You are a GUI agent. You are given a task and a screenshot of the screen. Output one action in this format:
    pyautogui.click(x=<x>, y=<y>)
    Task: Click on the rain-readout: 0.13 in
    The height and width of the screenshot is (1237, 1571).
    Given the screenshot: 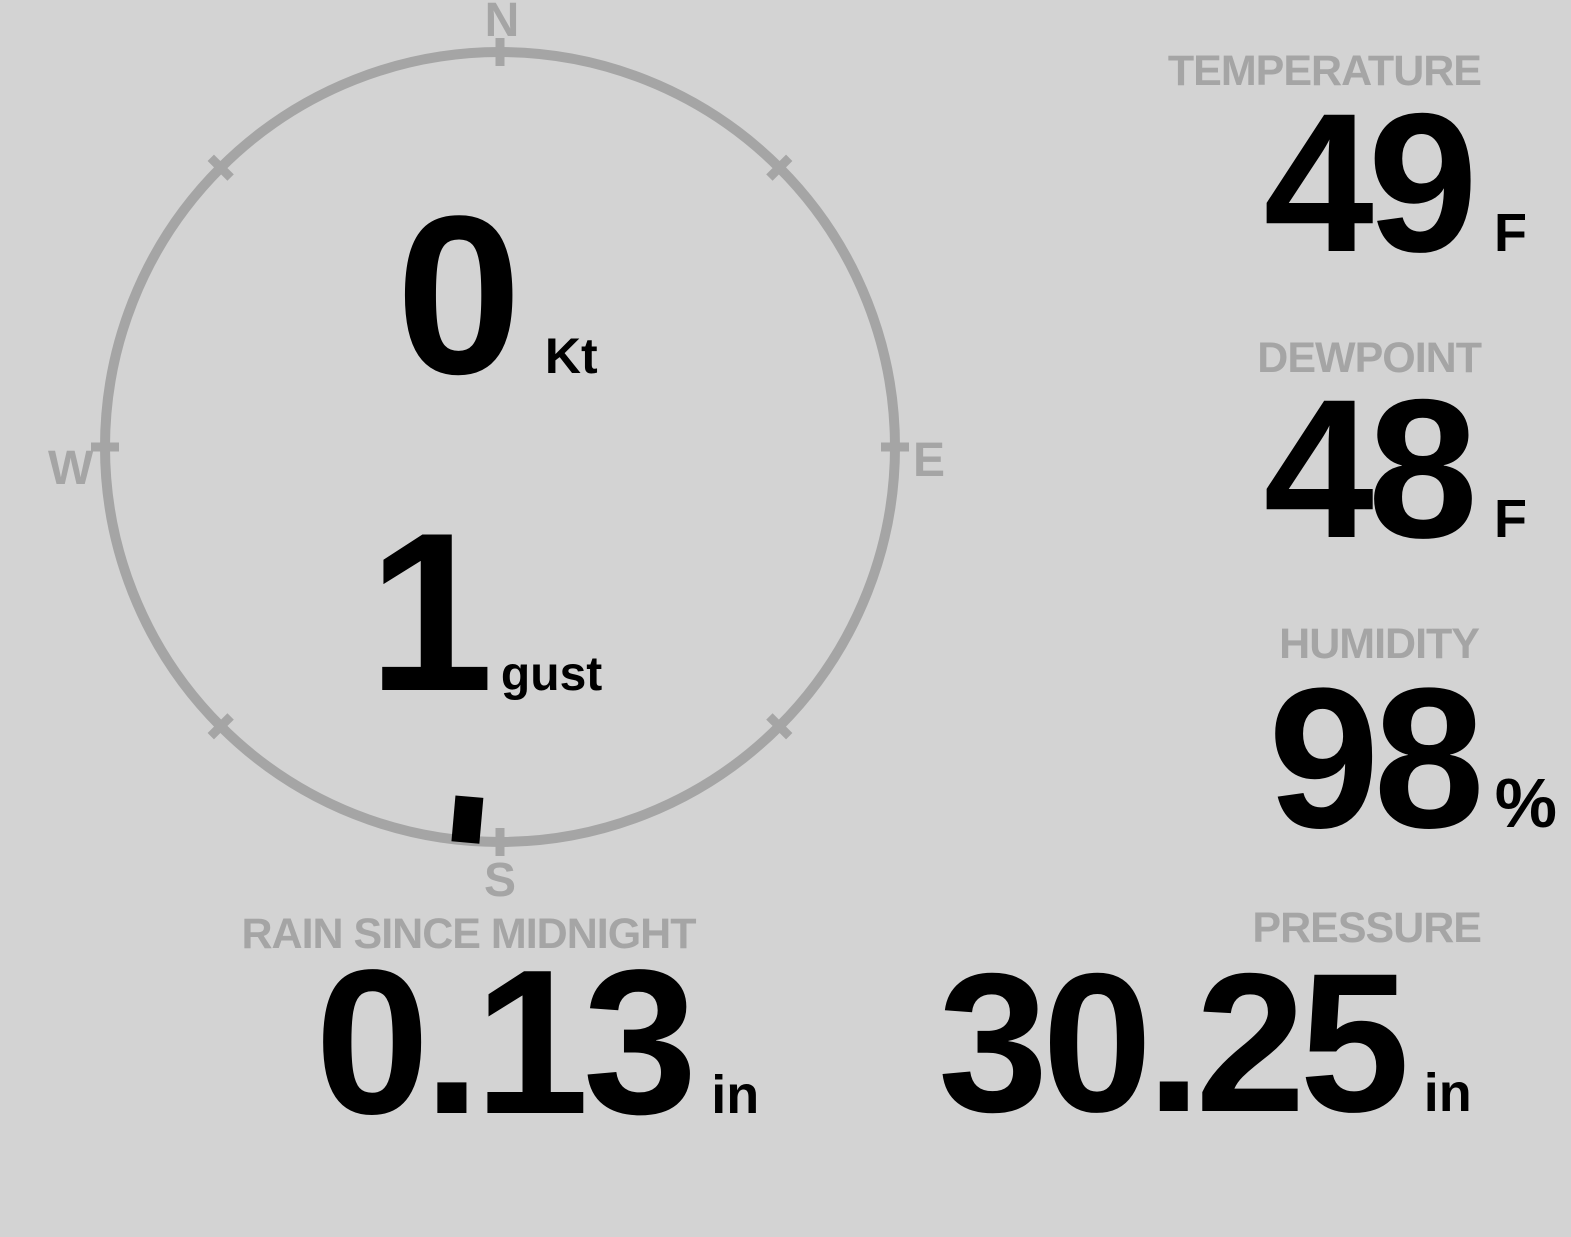 What is the action you would take?
    pyautogui.click(x=537, y=1042)
    